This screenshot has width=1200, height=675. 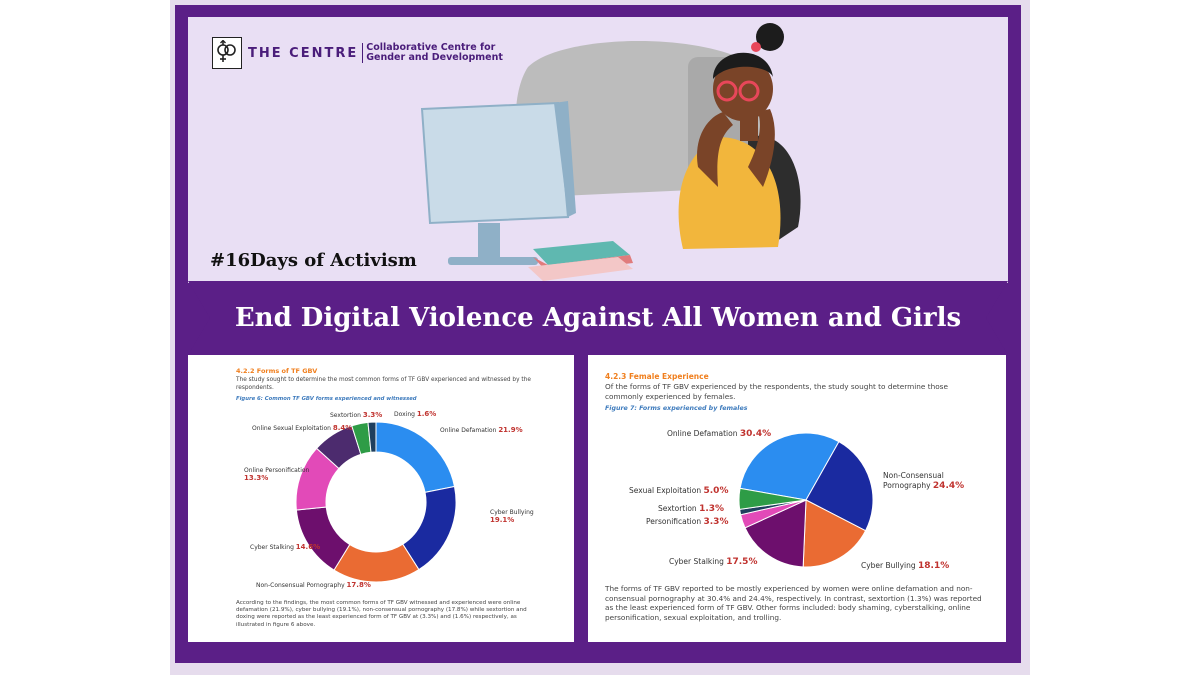 I want to click on label-f-od-name: Online Defamation, so click(x=702, y=433).